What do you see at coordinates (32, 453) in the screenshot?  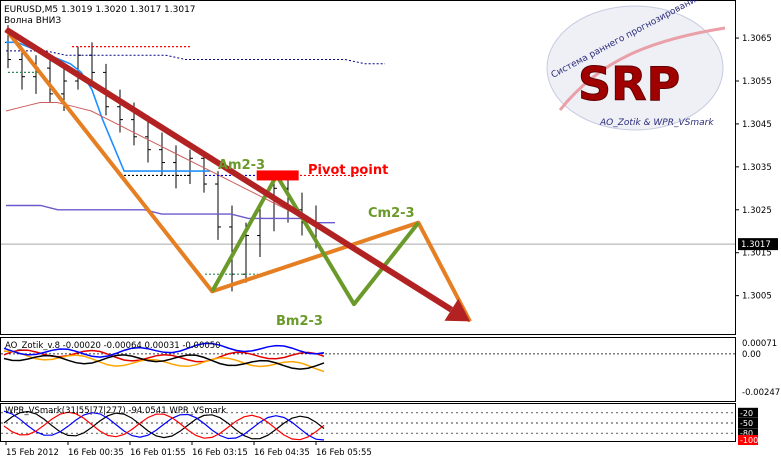 I see `time-tick-label: 15 Feb 2012` at bounding box center [32, 453].